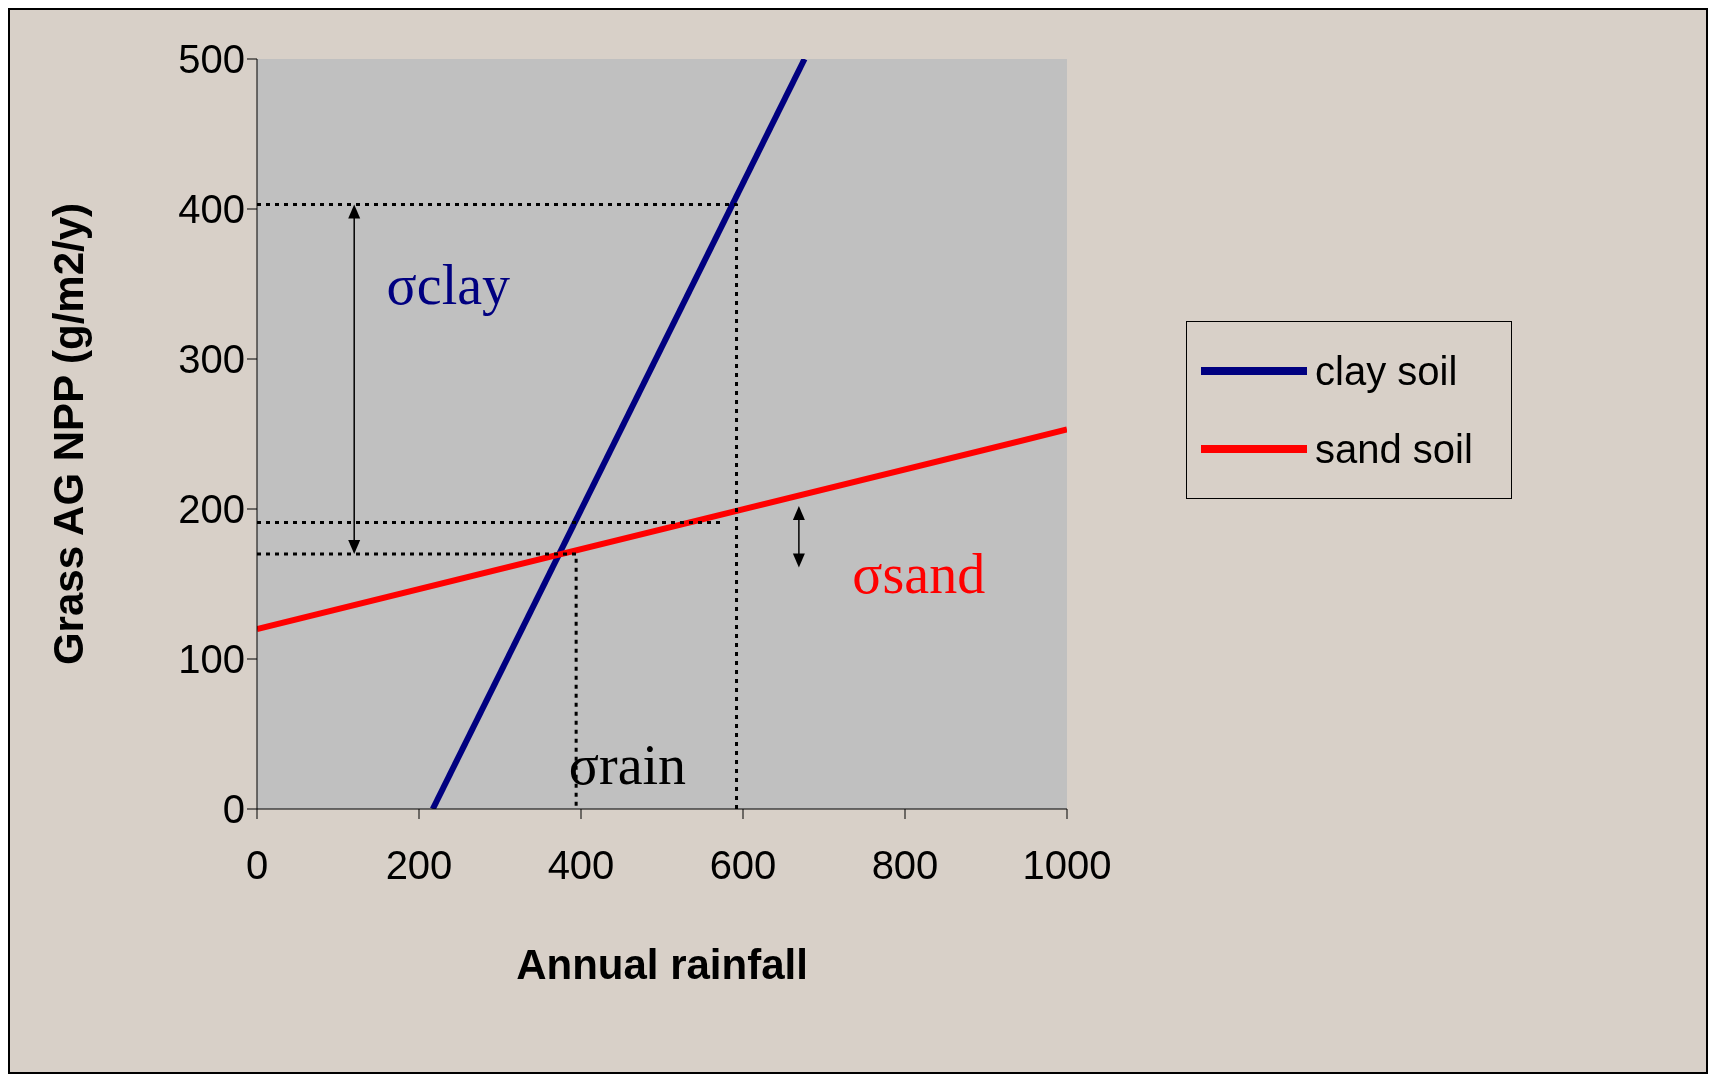  Describe the element at coordinates (743, 865) in the screenshot. I see `x-tick-label: 600` at that location.